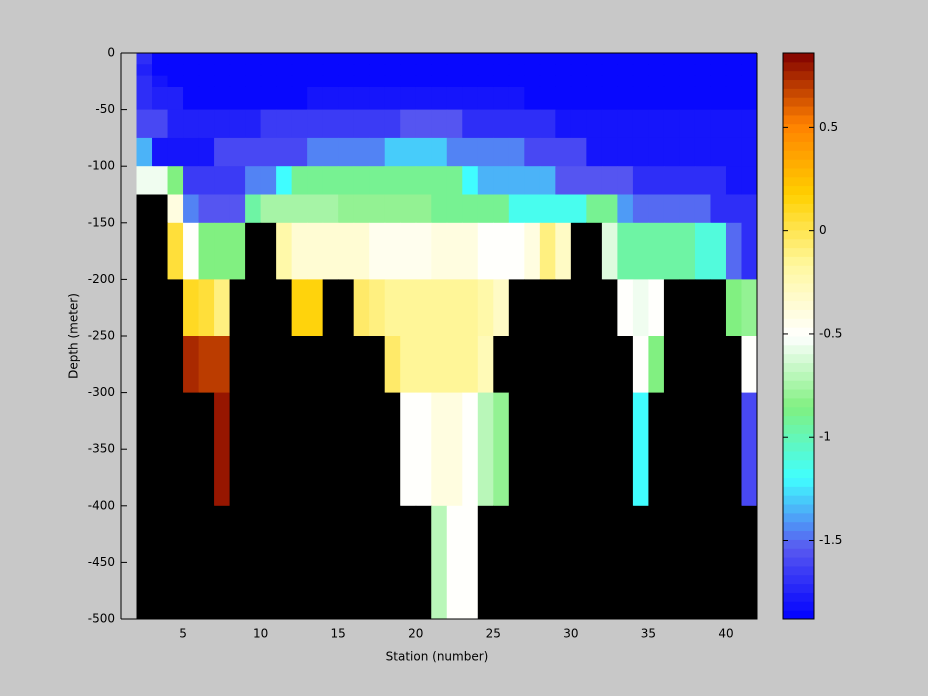  What do you see at coordinates (101, 166) in the screenshot?
I see `y-tick-label: -100` at bounding box center [101, 166].